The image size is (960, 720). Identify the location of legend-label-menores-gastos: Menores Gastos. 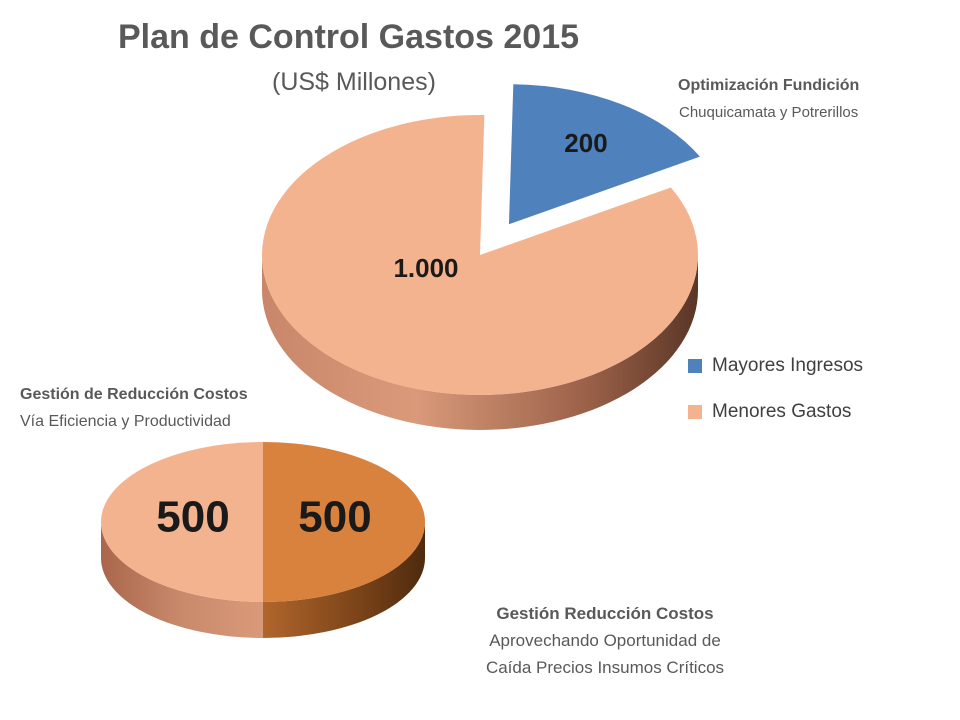
(782, 411).